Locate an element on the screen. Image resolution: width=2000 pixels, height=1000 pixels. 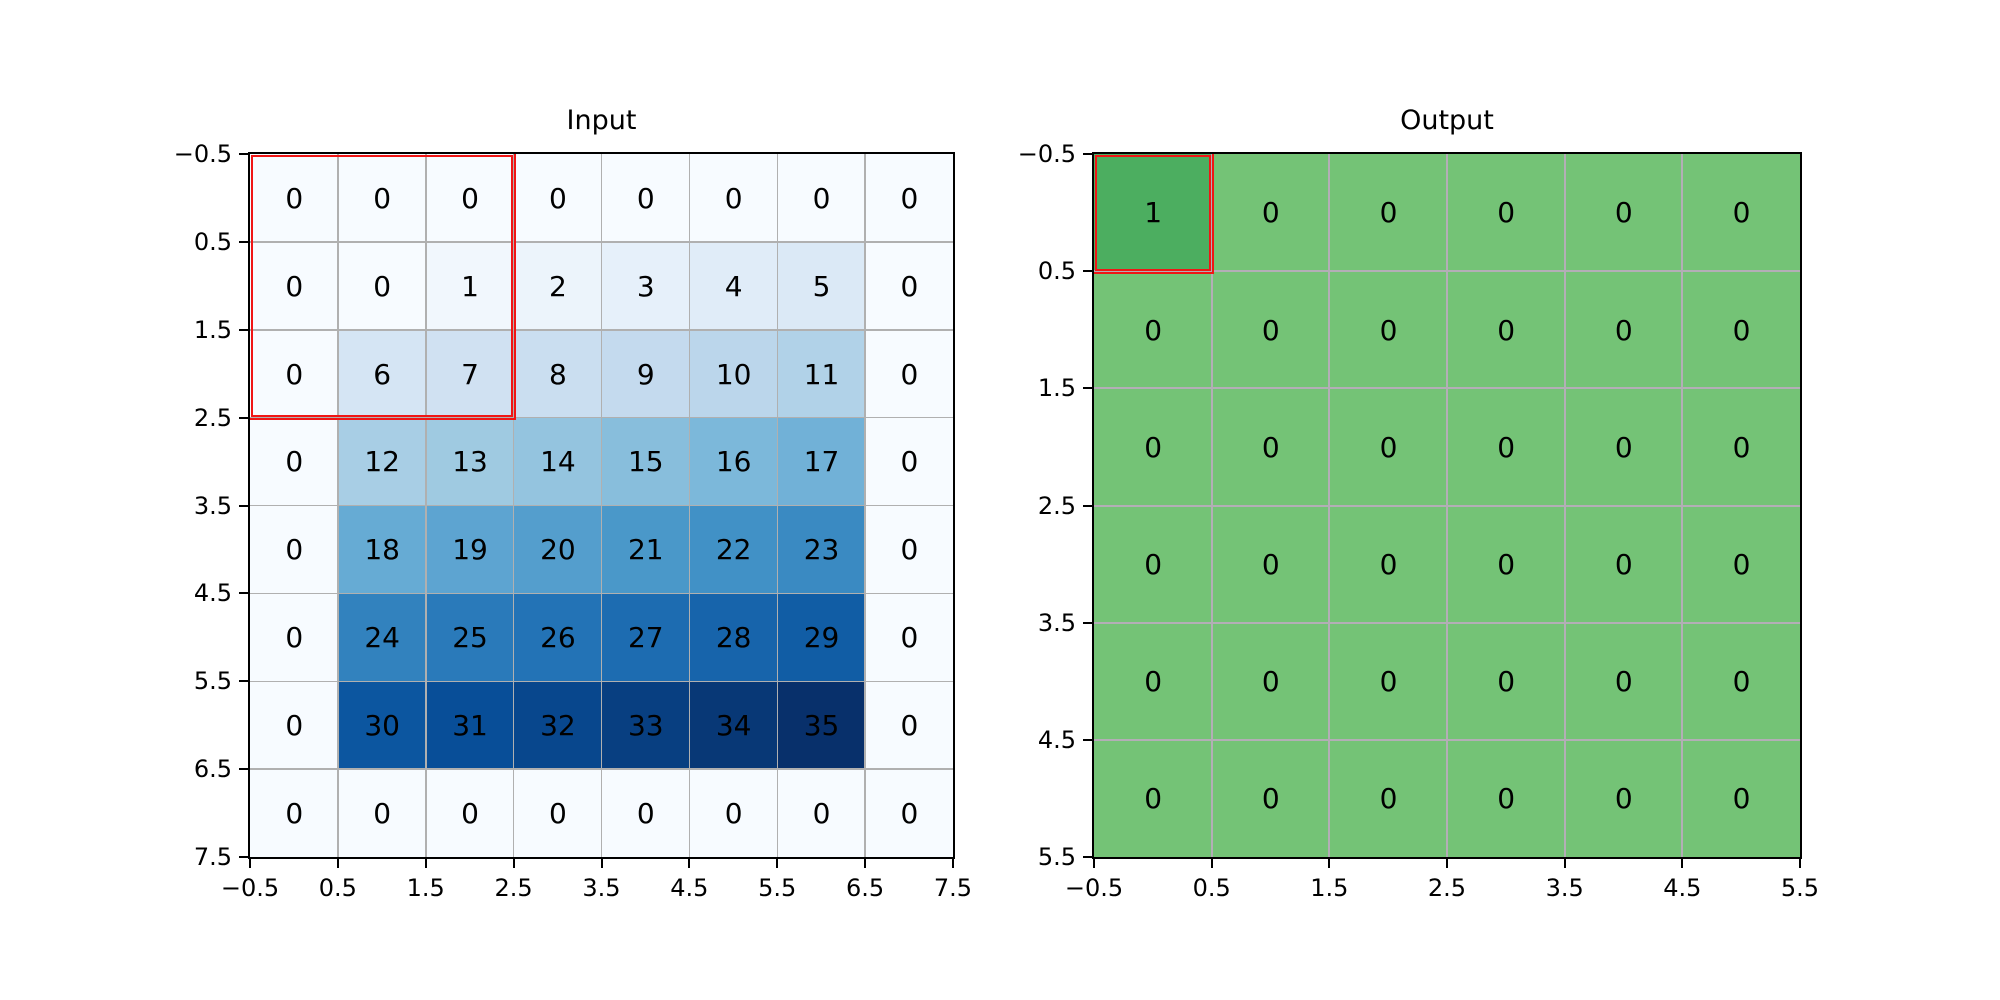
y-tick-label: 2.5 is located at coordinates (1056, 505).